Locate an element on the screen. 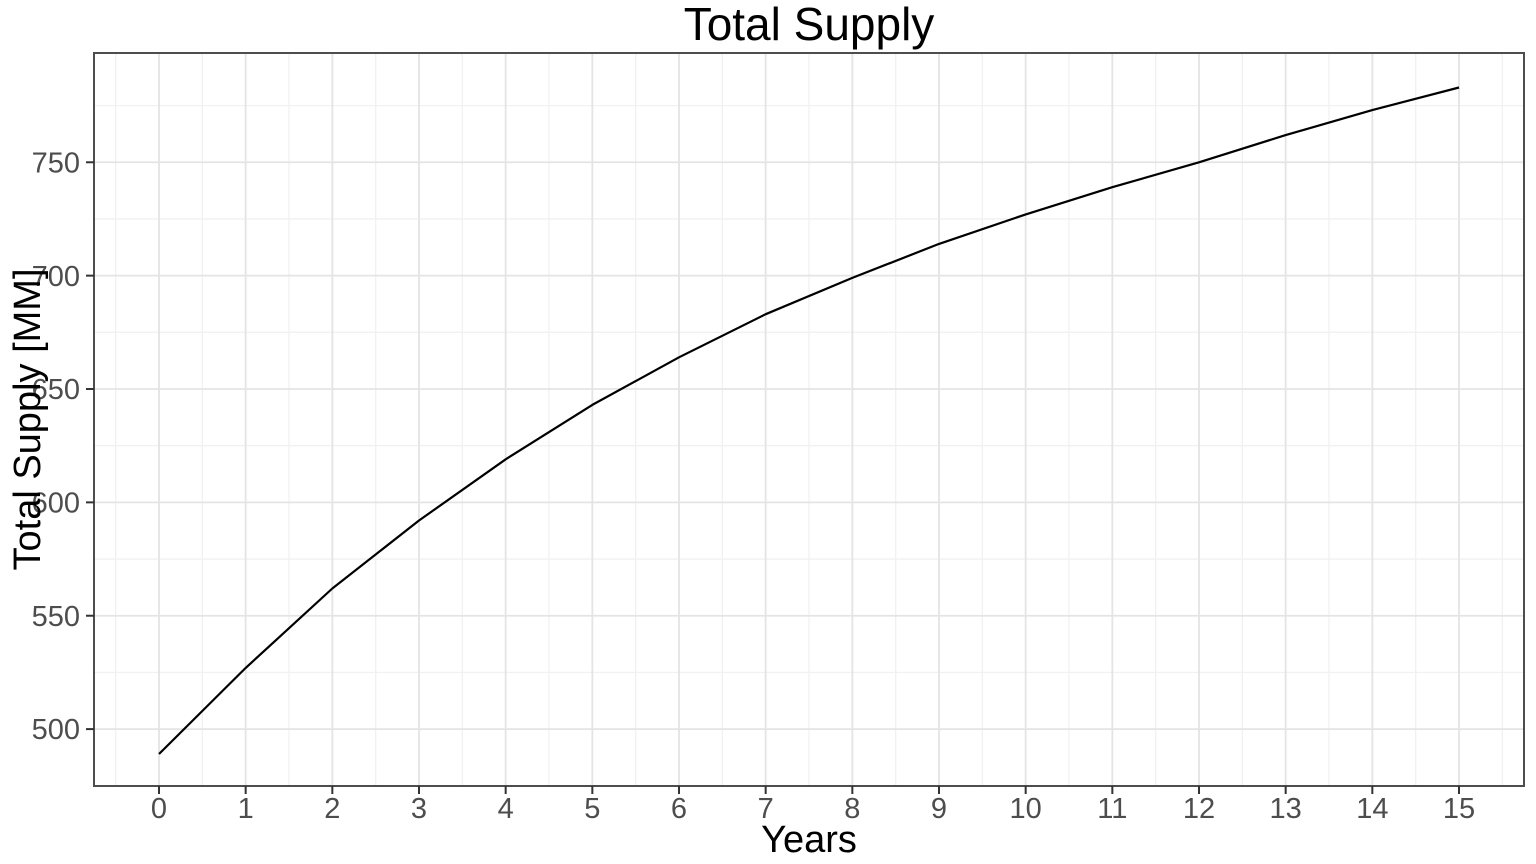 This screenshot has height=864, width=1536. x-tick-label: 3 is located at coordinates (419, 809).